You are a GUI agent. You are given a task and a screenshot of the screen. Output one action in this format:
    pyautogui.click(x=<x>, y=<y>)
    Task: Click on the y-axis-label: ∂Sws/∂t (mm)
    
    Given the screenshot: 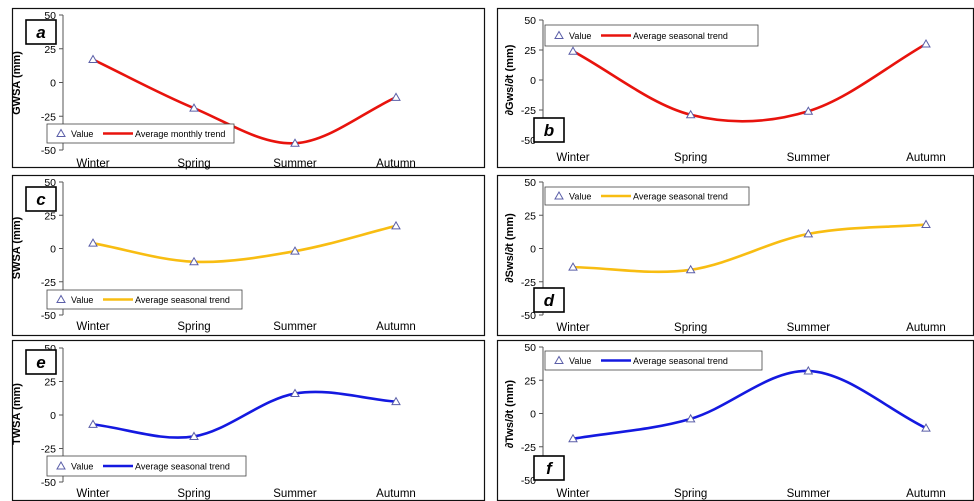 What is the action you would take?
    pyautogui.click(x=510, y=248)
    